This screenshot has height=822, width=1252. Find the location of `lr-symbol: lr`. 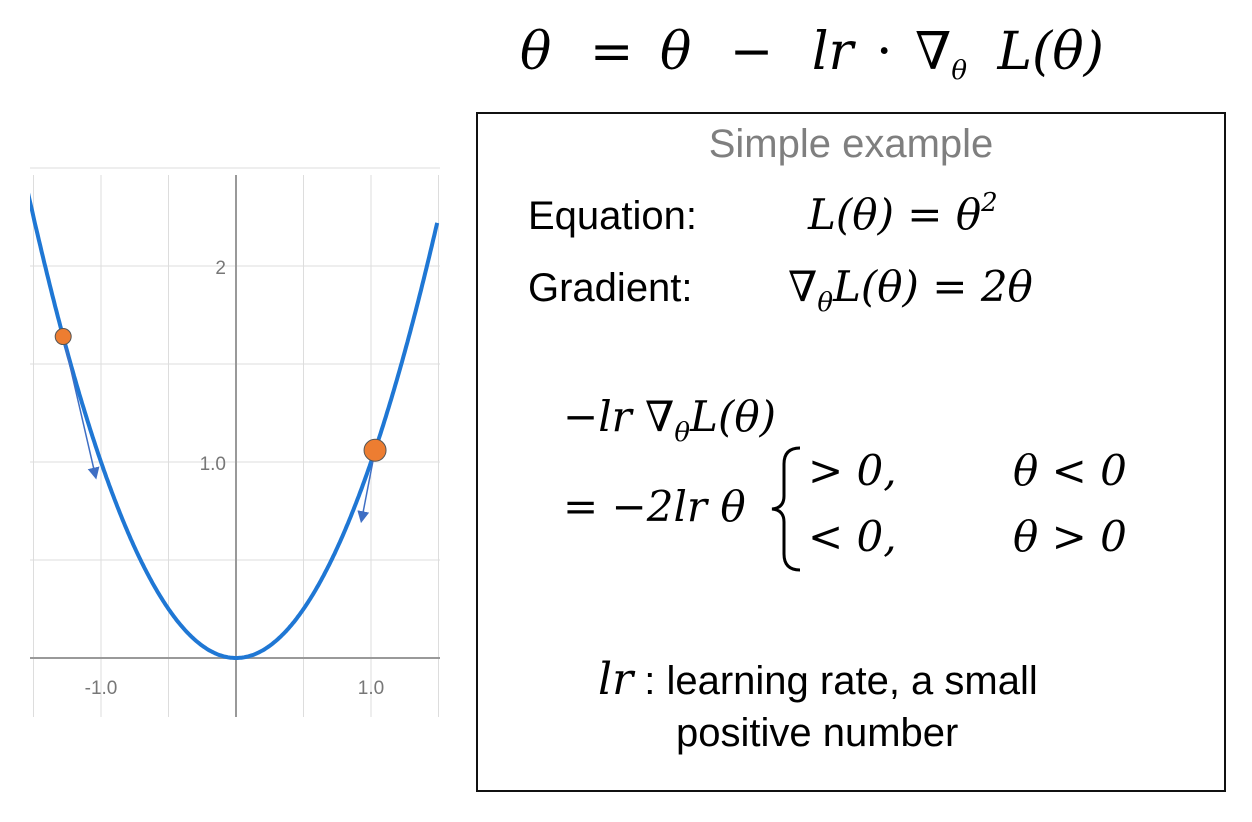

lr-symbol: lr is located at coordinates (616, 679).